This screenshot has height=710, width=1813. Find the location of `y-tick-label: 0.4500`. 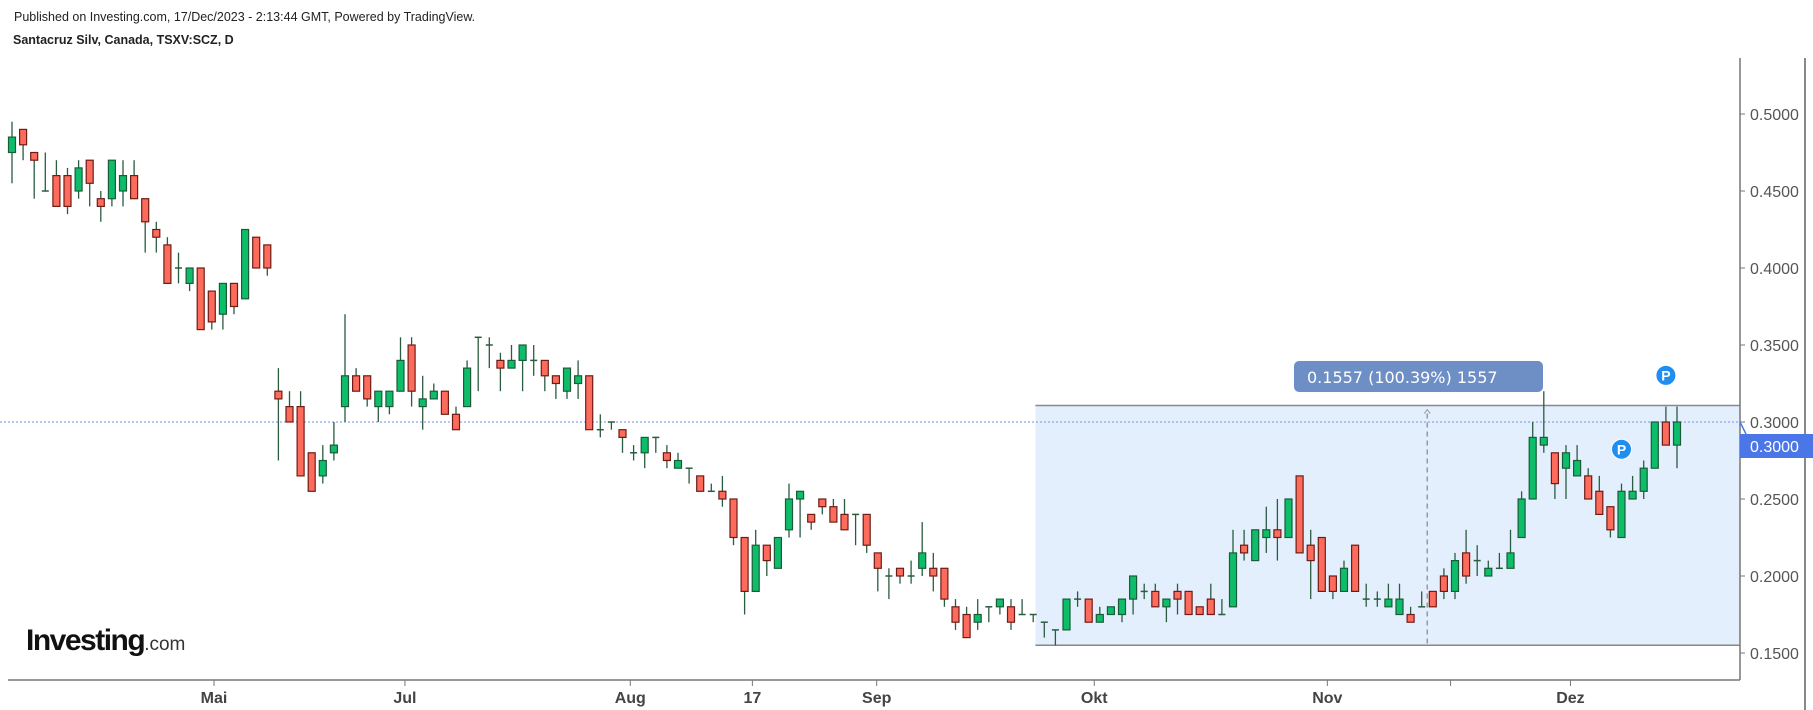

y-tick-label: 0.4500 is located at coordinates (1774, 192).